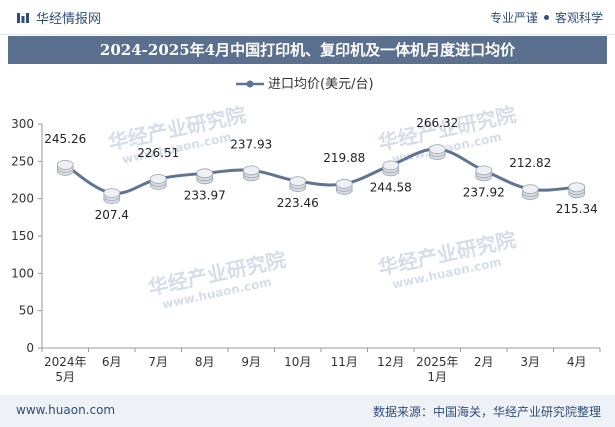 The width and height of the screenshot is (615, 427). What do you see at coordinates (30, 348) in the screenshot?
I see `y-tick-label: 0` at bounding box center [30, 348].